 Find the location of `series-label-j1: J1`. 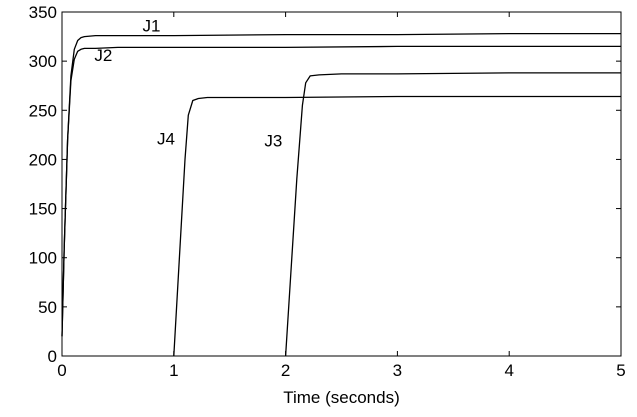

series-label-j1: J1 is located at coordinates (151, 26).